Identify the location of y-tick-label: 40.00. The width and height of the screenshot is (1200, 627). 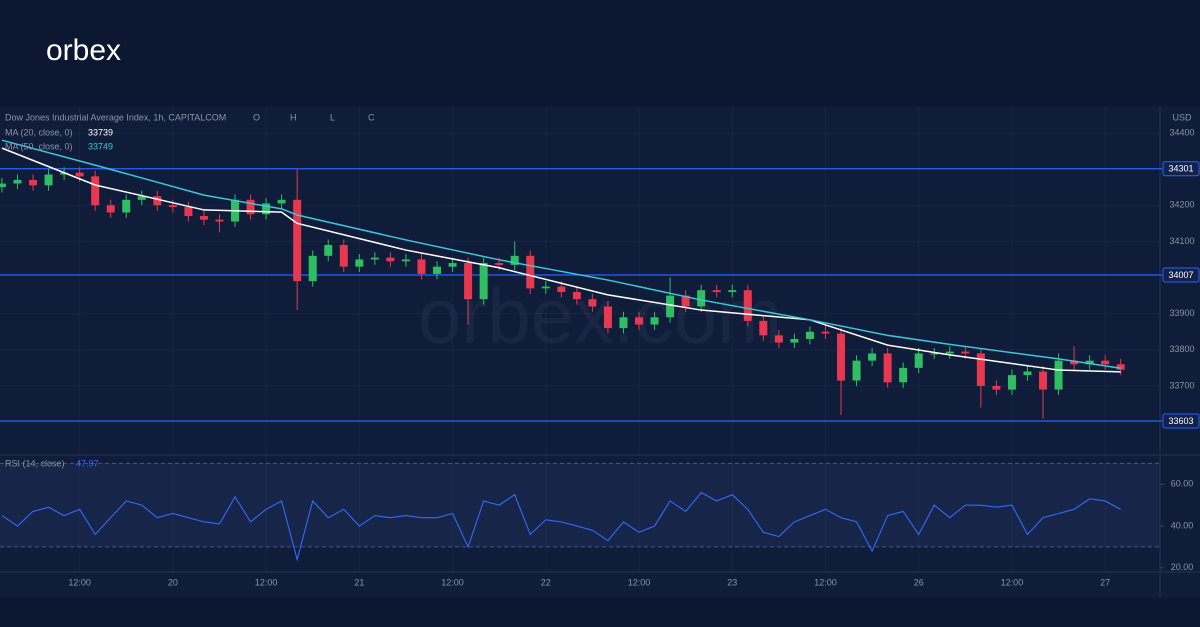
(1182, 525).